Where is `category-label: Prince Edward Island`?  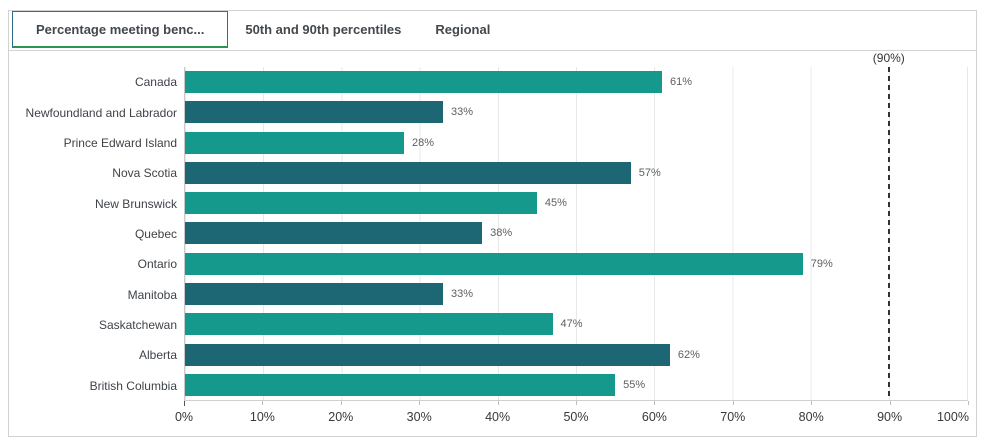 category-label: Prince Edward Island is located at coordinates (120, 142).